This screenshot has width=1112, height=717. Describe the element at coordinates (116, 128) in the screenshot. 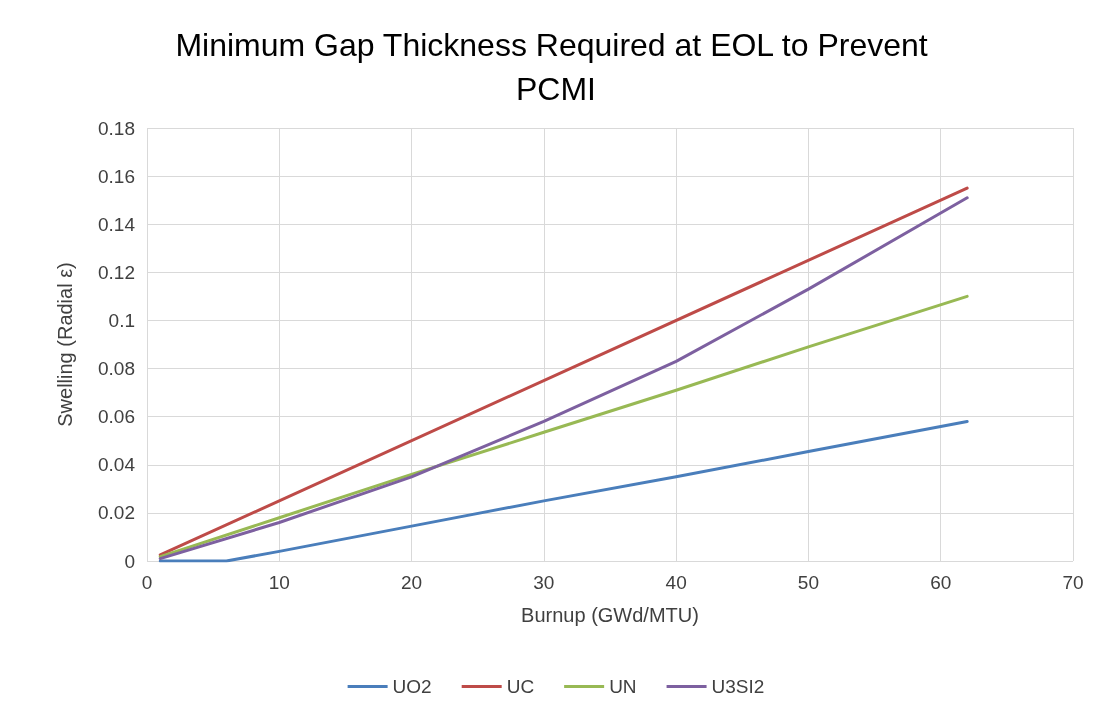

I see `y-tick-label: 0.18` at that location.